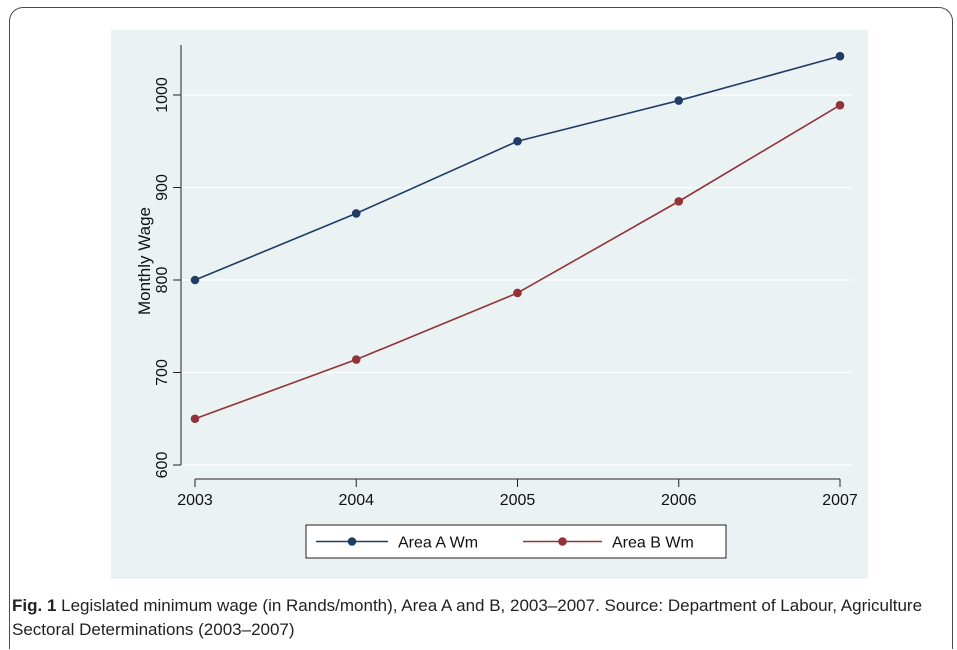 Image resolution: width=957 pixels, height=650 pixels. I want to click on caption-label: Fig. 1, so click(34, 605).